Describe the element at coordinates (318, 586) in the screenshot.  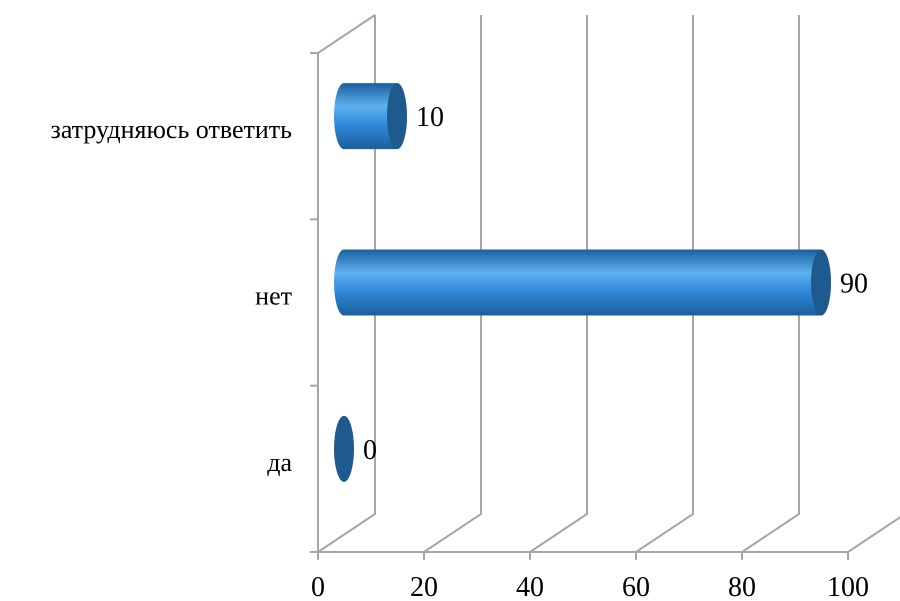
I see `x-tick-label: 0` at that location.